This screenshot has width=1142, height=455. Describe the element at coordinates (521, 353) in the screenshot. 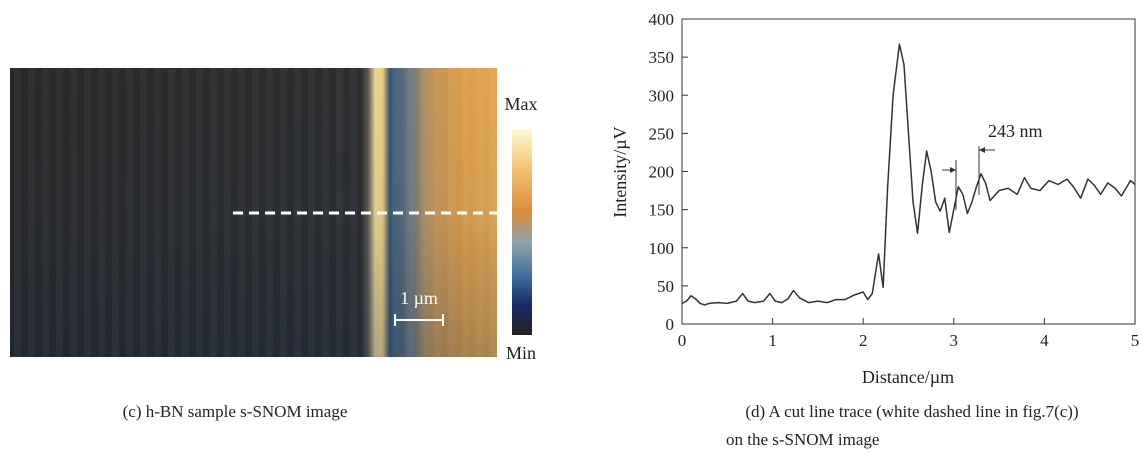

I see `colorbar-min: Min` at that location.